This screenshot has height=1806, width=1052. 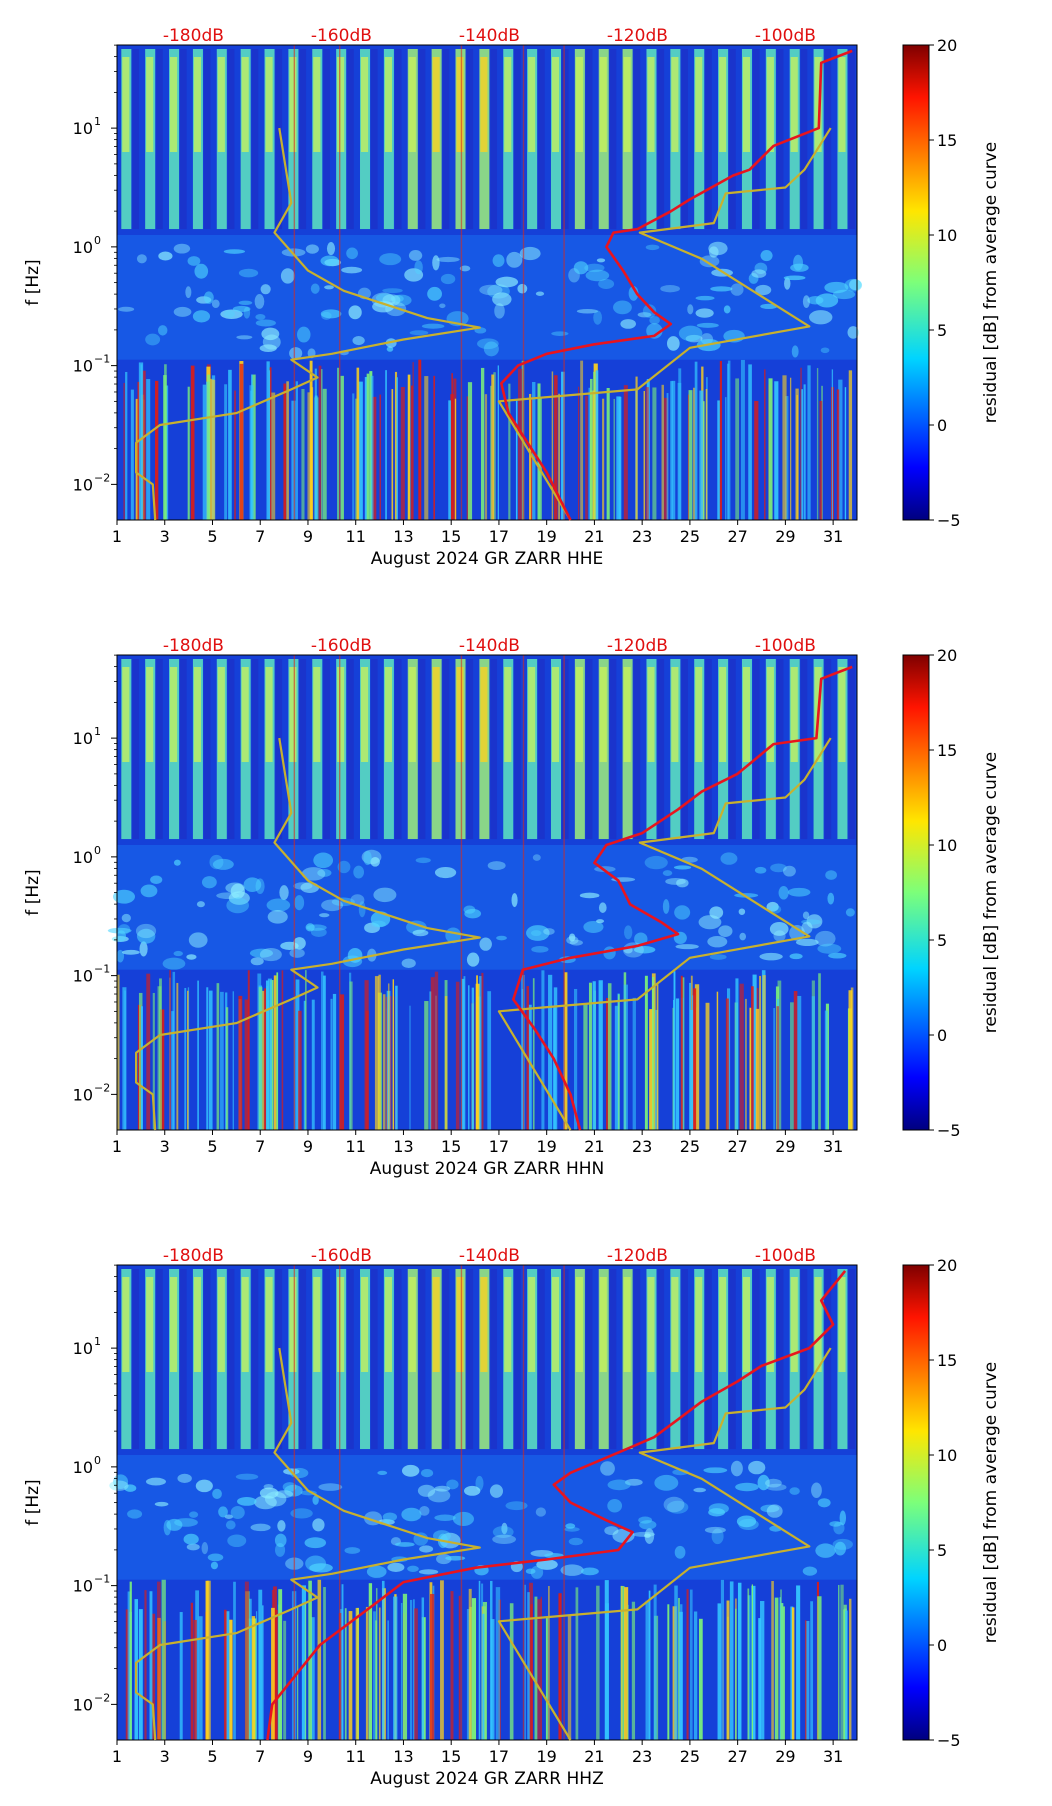 I want to click on x-tick-label: 17, so click(x=499, y=1146).